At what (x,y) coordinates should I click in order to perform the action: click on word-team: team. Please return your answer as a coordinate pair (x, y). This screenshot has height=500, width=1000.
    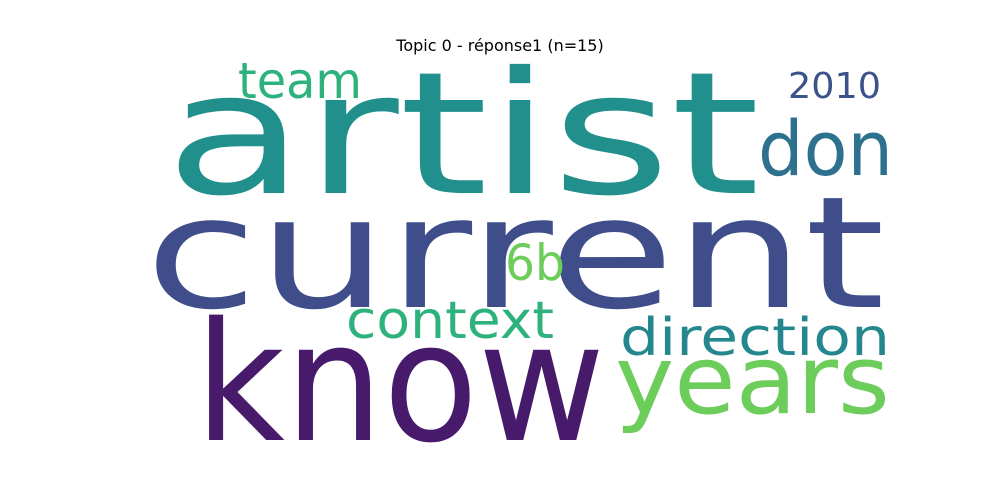
    Looking at the image, I should click on (300, 81).